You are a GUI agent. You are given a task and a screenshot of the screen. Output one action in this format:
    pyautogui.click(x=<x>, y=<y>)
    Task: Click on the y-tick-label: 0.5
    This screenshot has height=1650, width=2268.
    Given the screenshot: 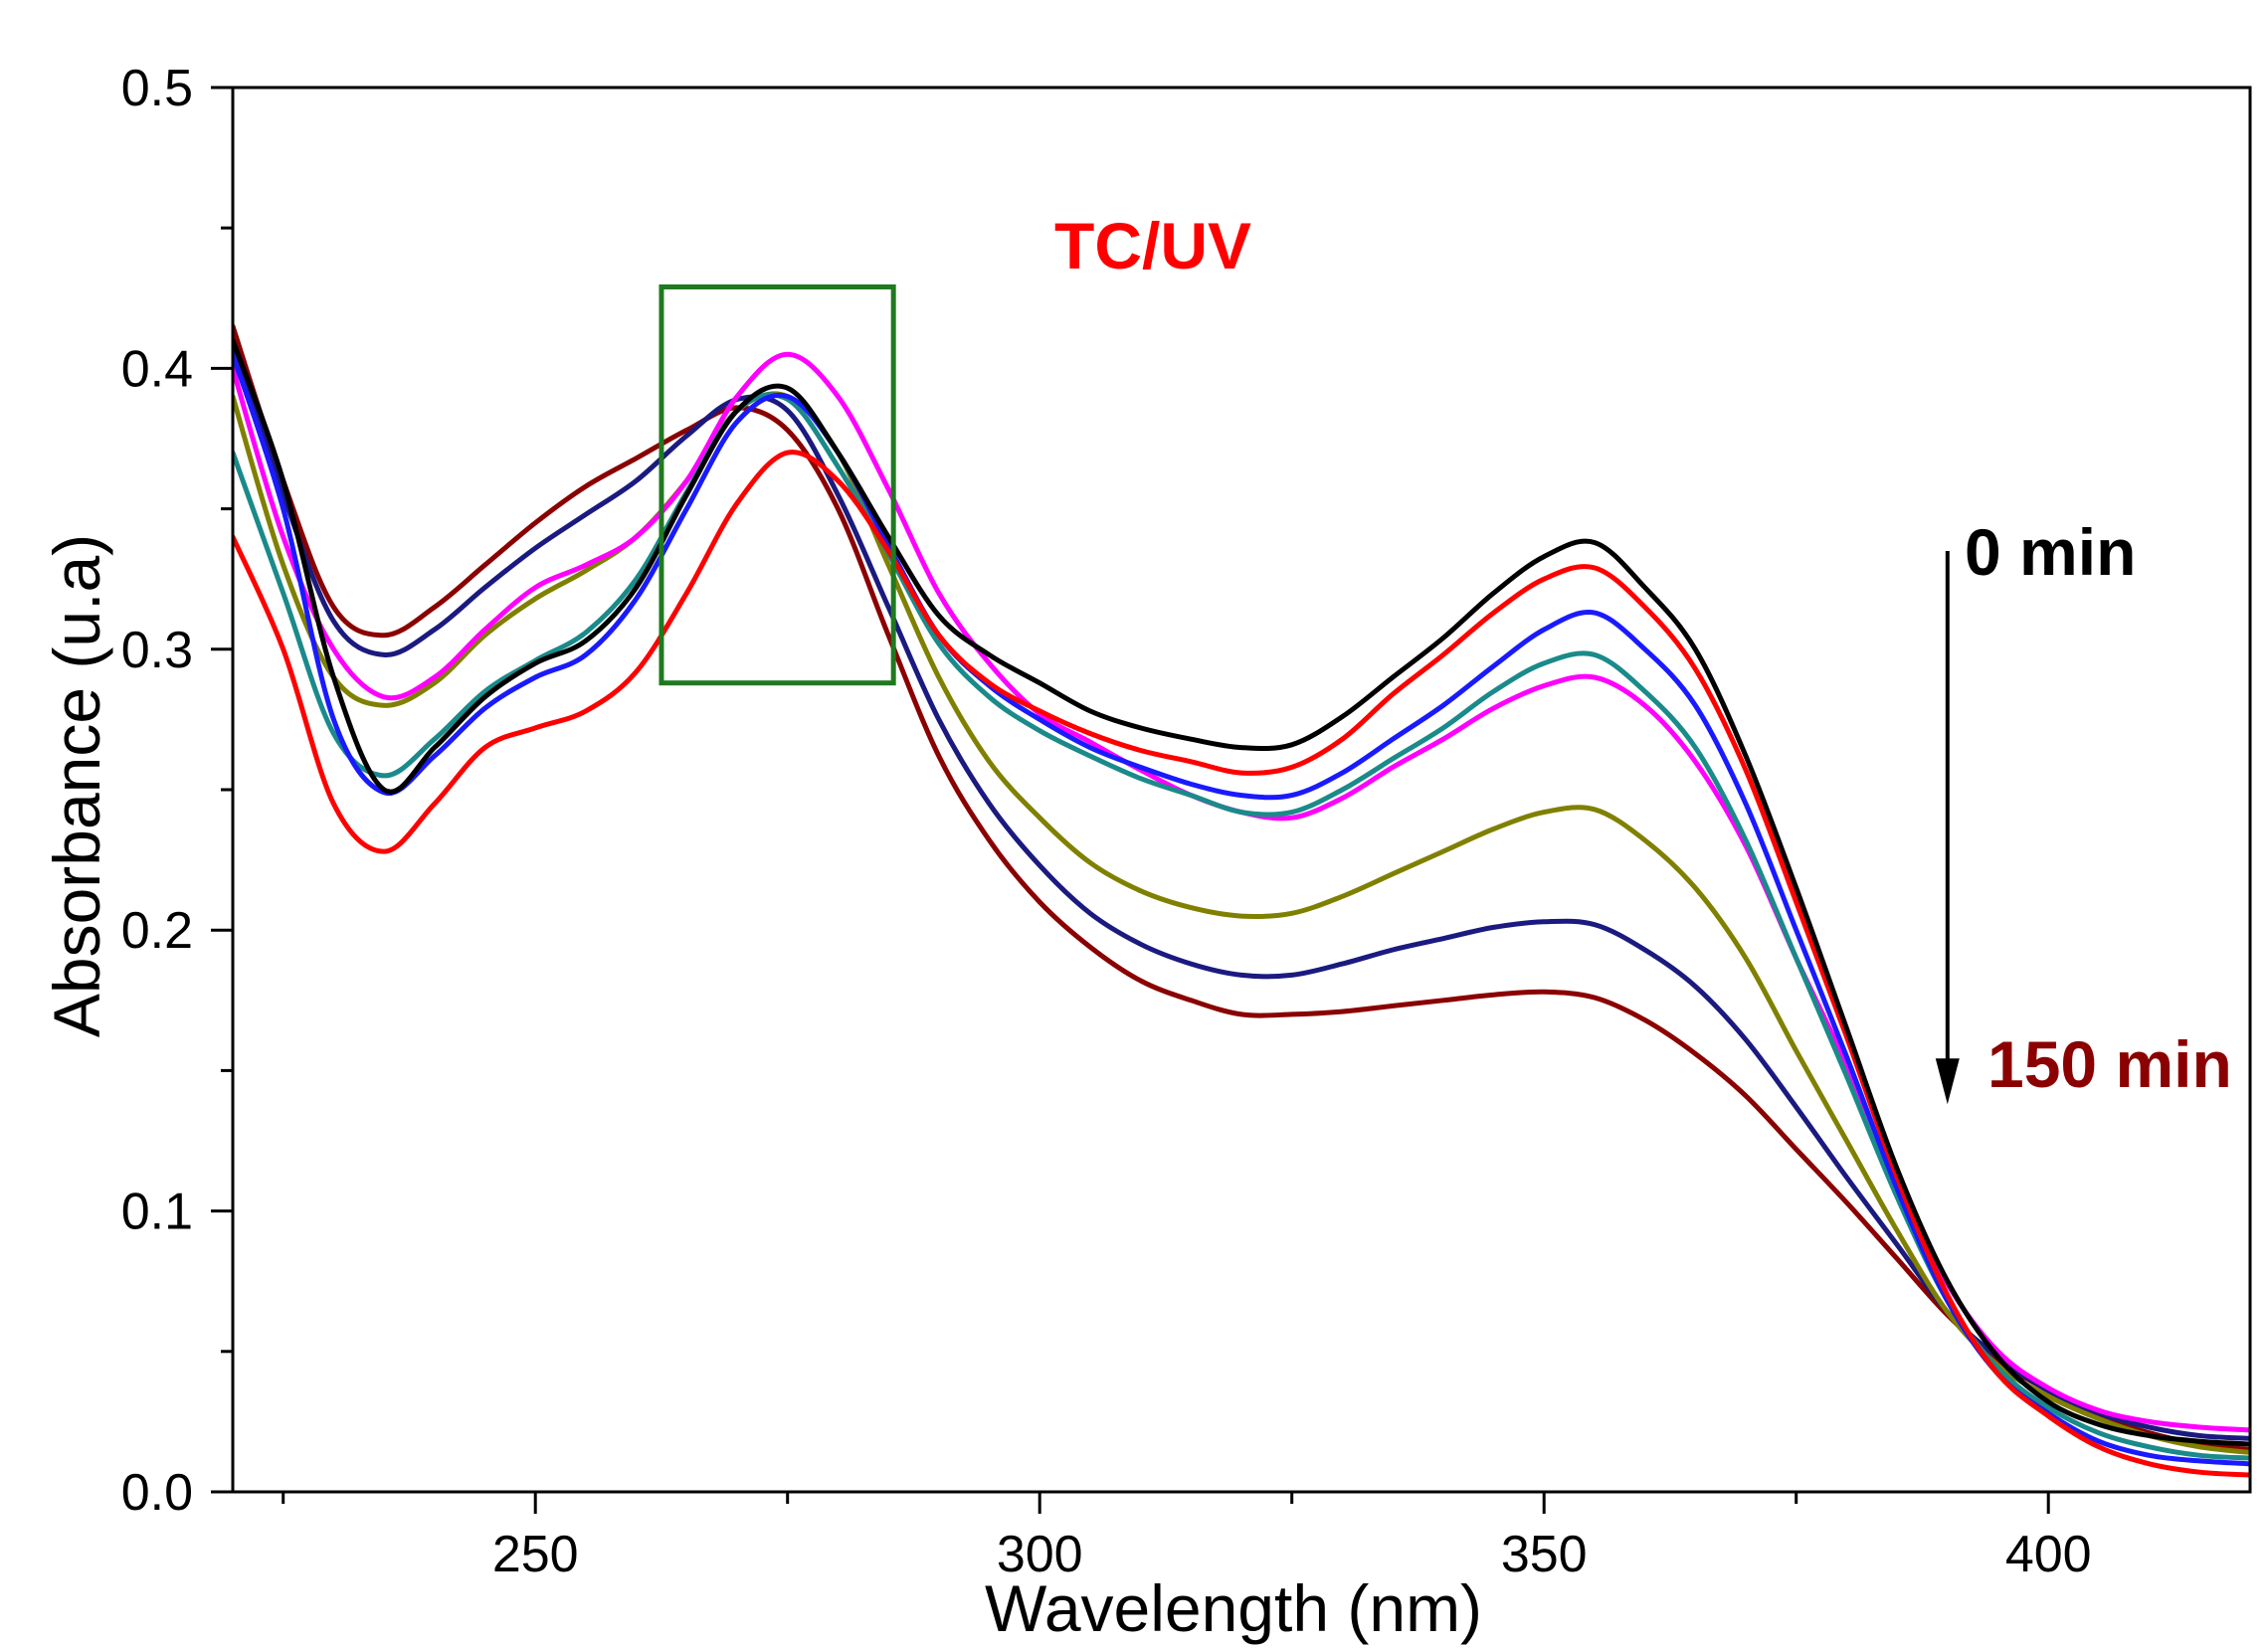 What is the action you would take?
    pyautogui.click(x=157, y=88)
    